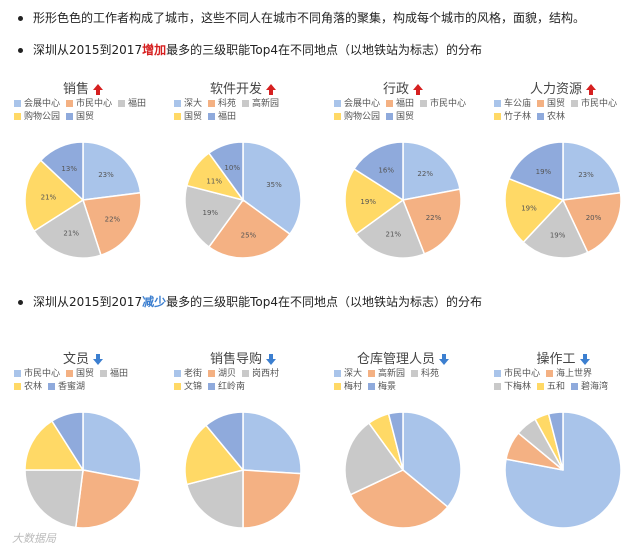  I want to click on legend-label: 五和, so click(556, 387).